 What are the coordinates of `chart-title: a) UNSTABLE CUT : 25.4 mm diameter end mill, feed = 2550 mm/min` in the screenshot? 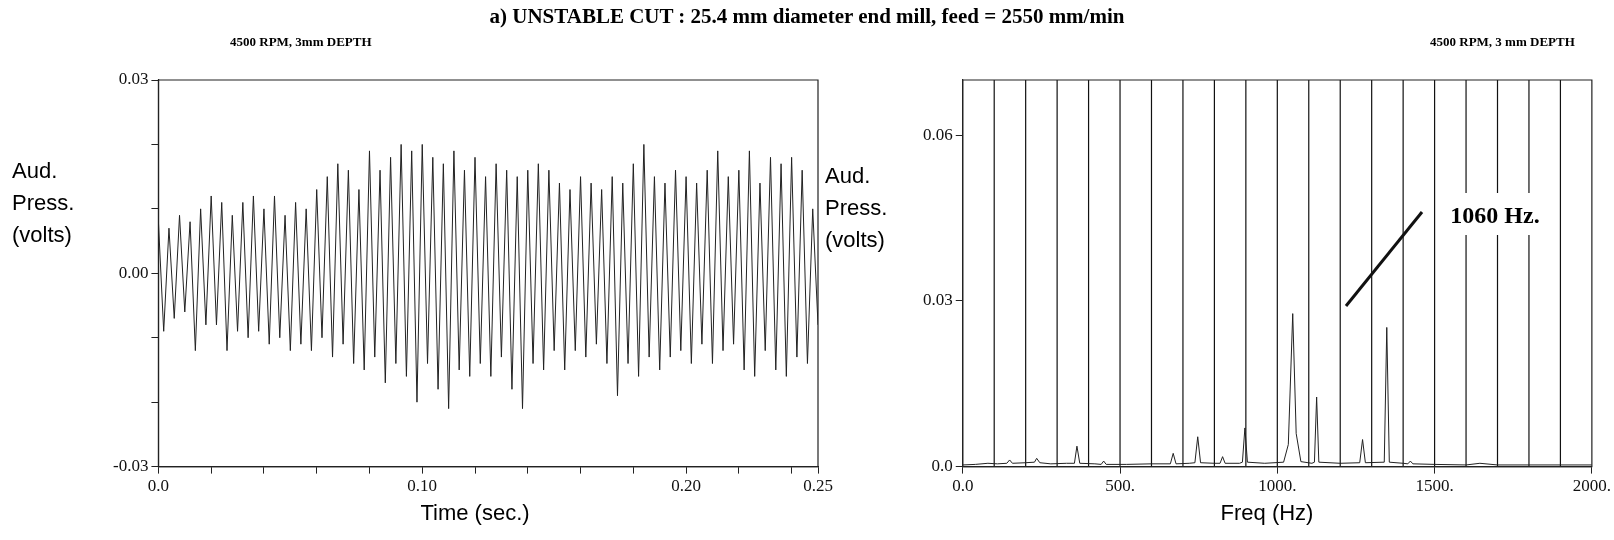 It's located at (807, 16).